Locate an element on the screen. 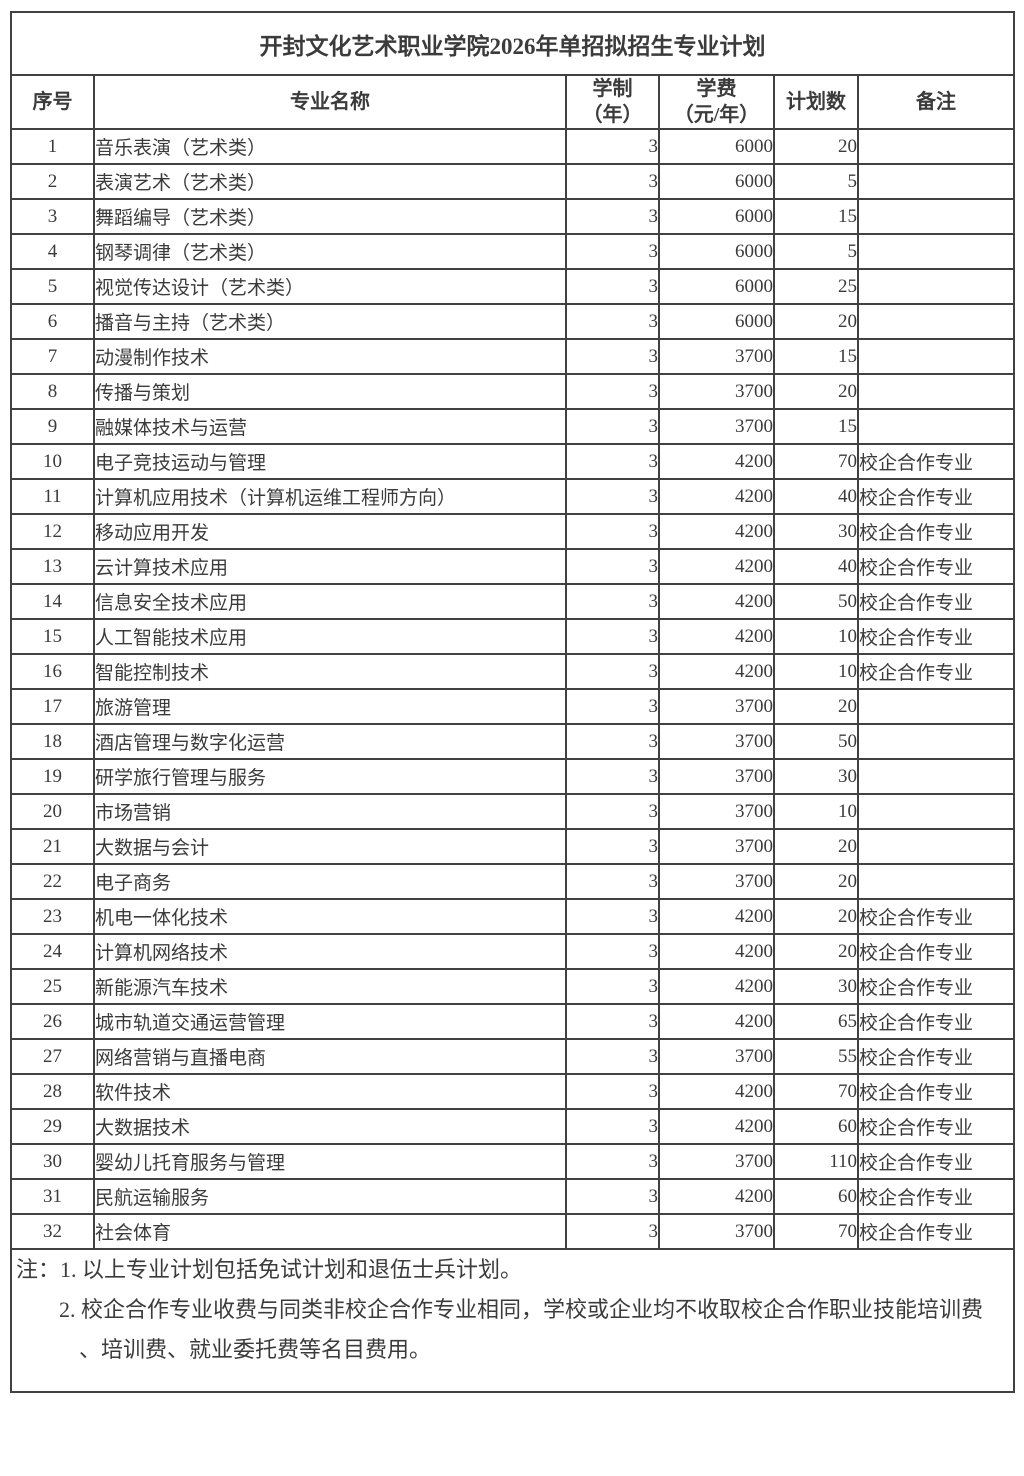  table-row: 23 机电一体化技术 3 4200 20 校企合作专业 is located at coordinates (513, 916).